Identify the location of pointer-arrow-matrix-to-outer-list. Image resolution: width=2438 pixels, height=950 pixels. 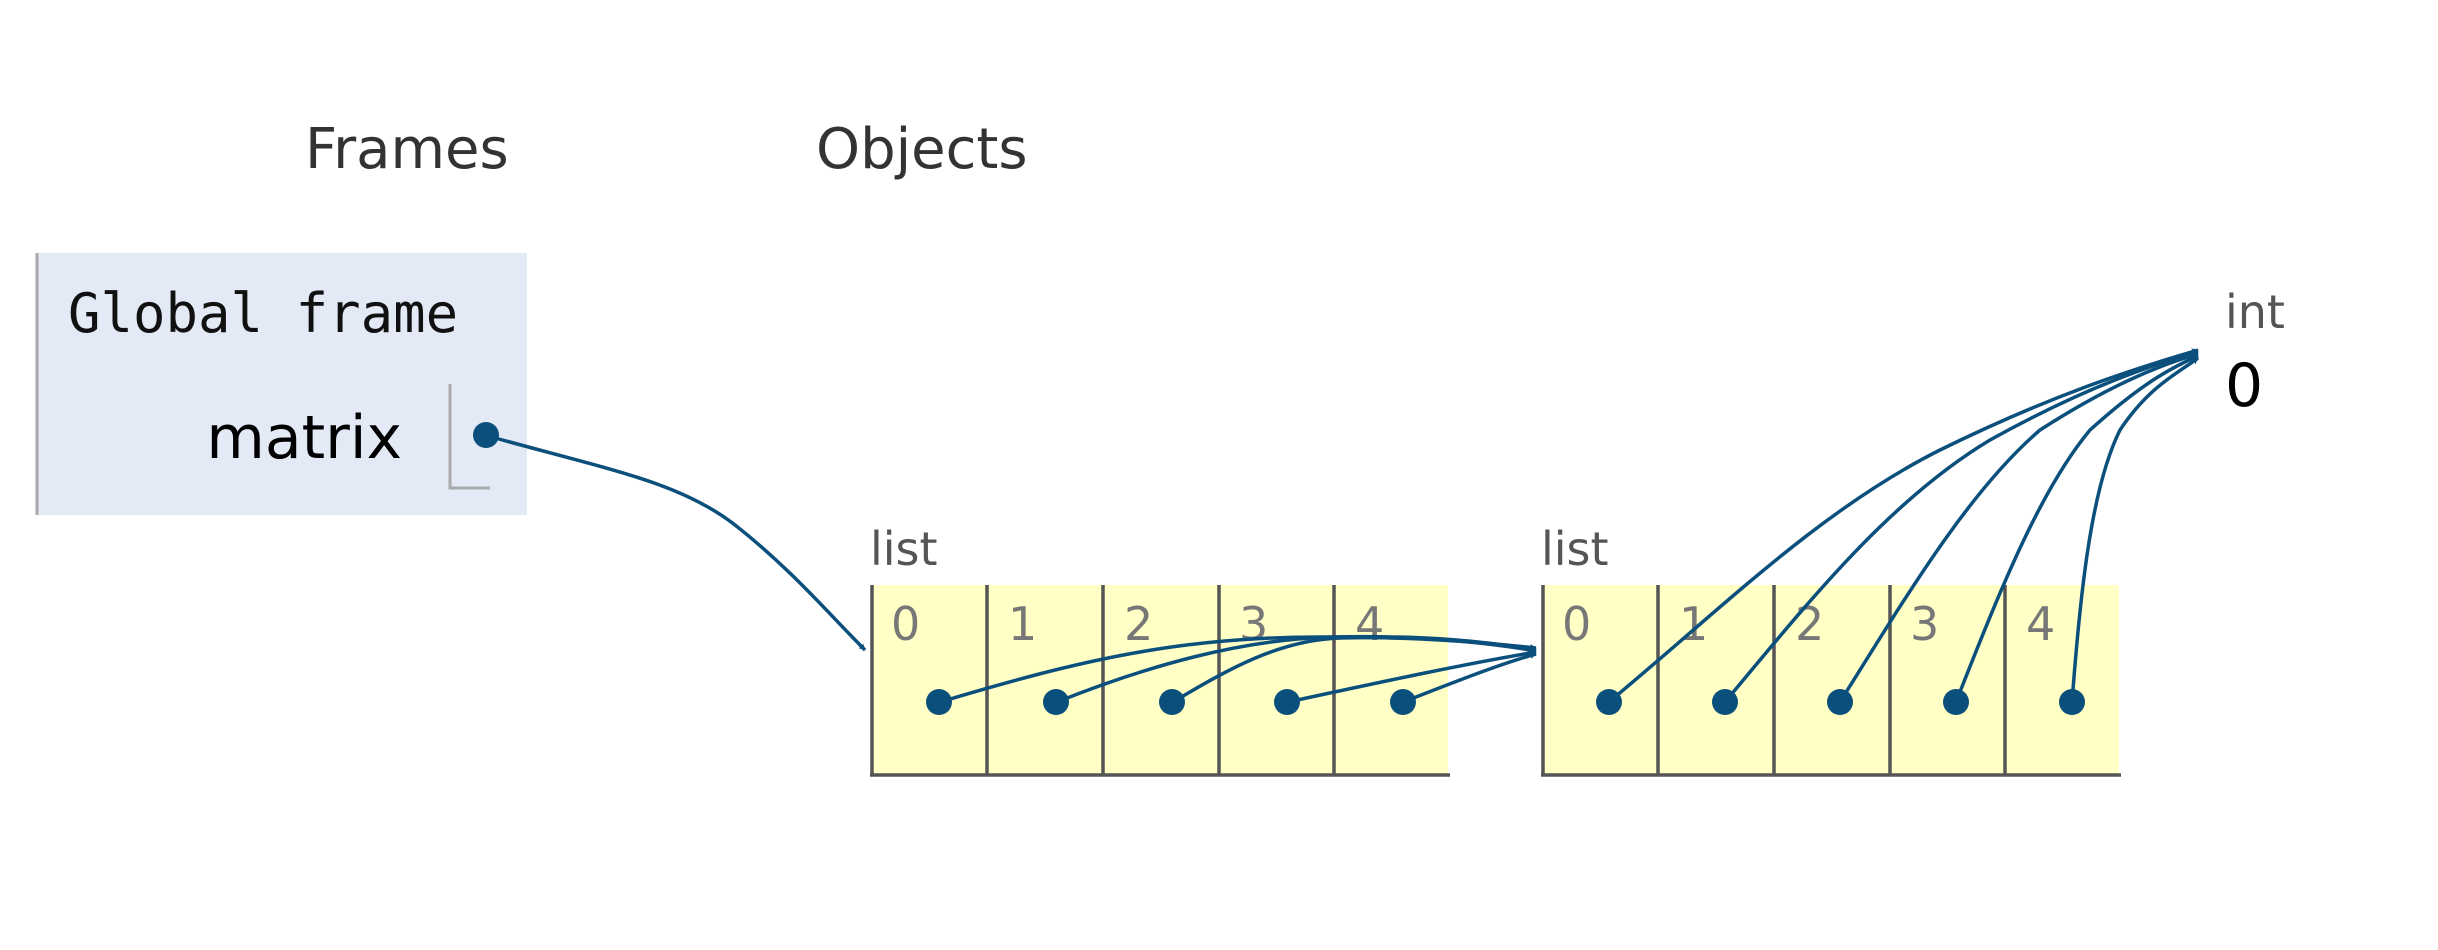
(677, 543).